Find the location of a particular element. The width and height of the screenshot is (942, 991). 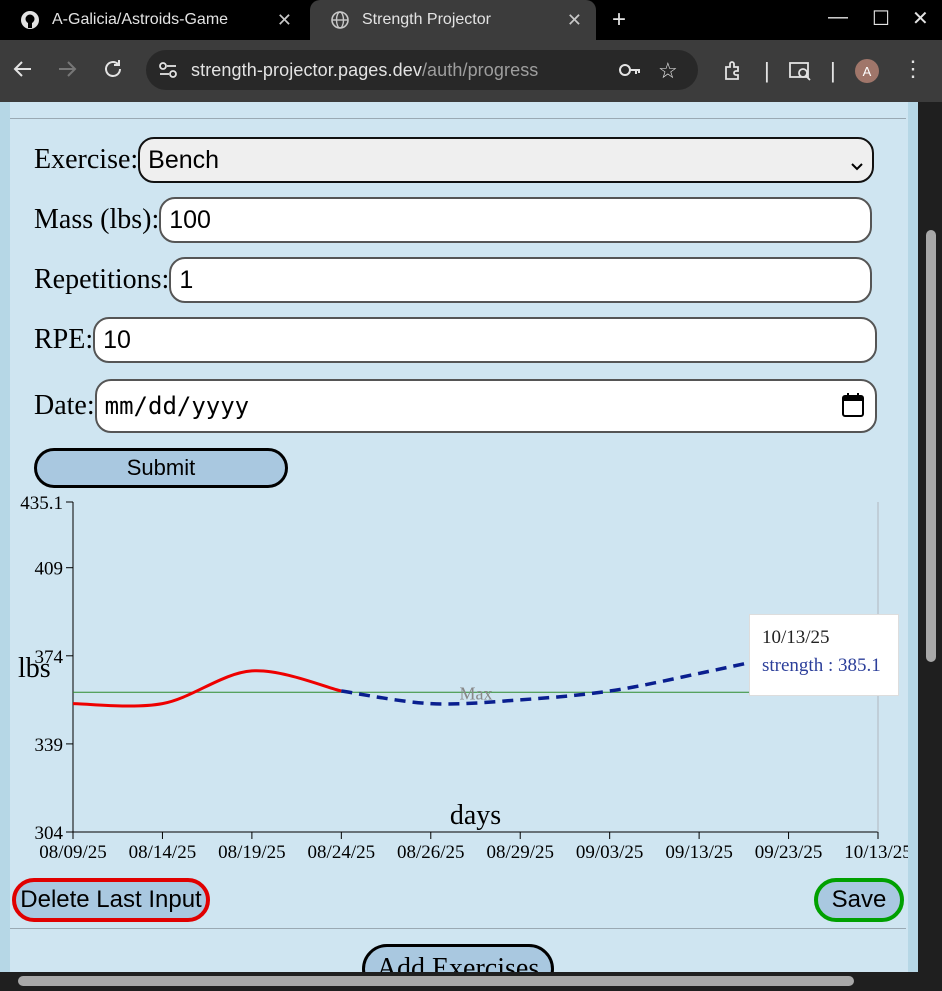

y-tick-label: 409 is located at coordinates (49, 569).